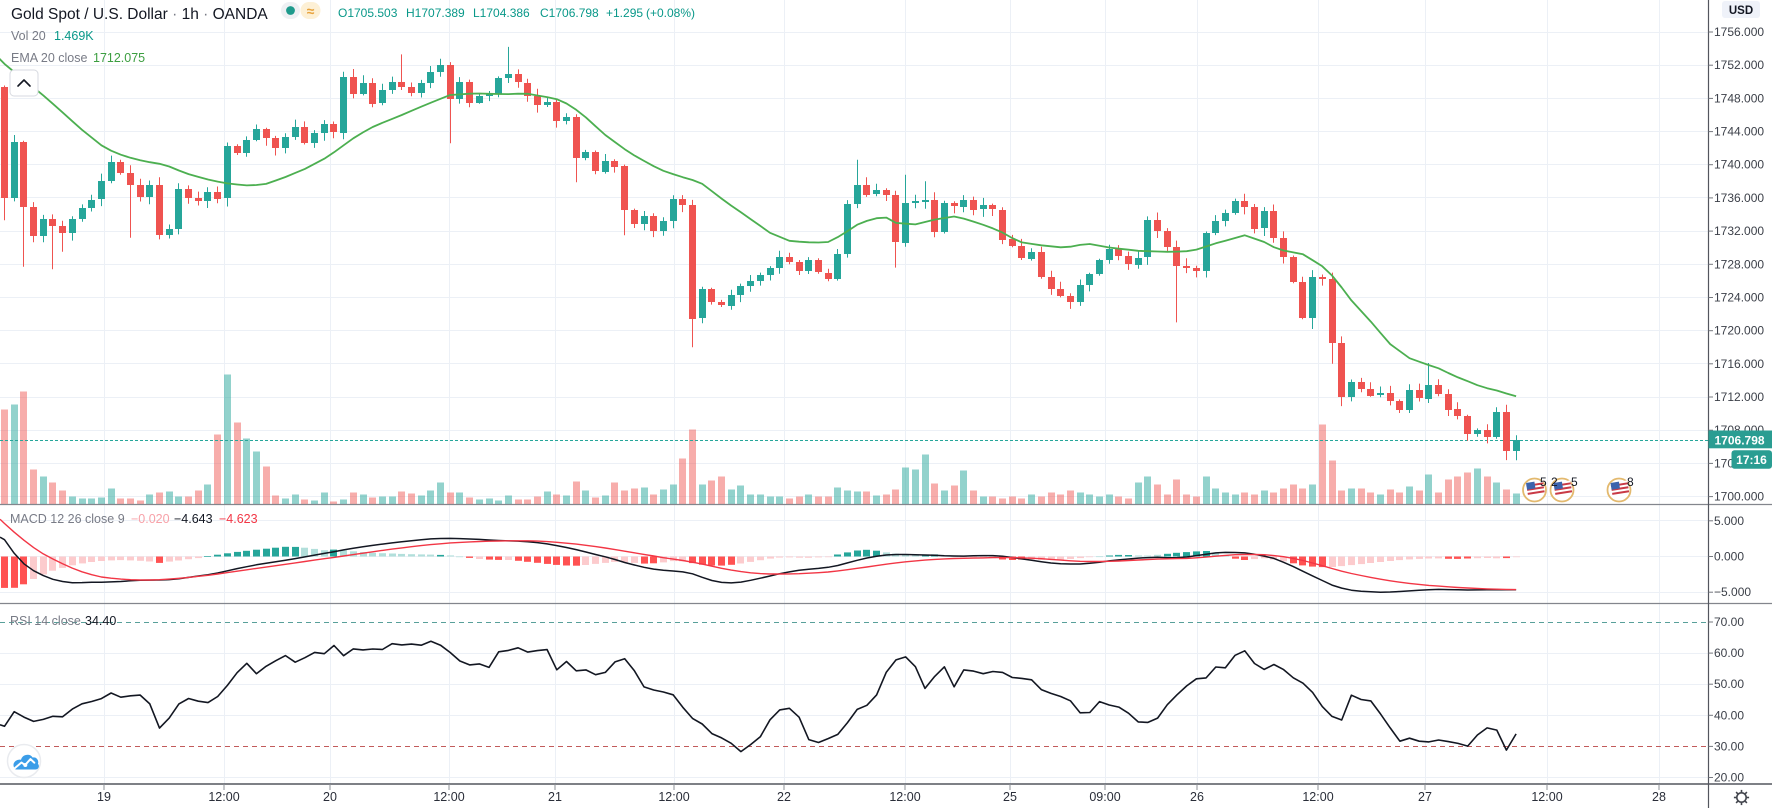  I want to click on svg-text: O1705.503, so click(368, 13).